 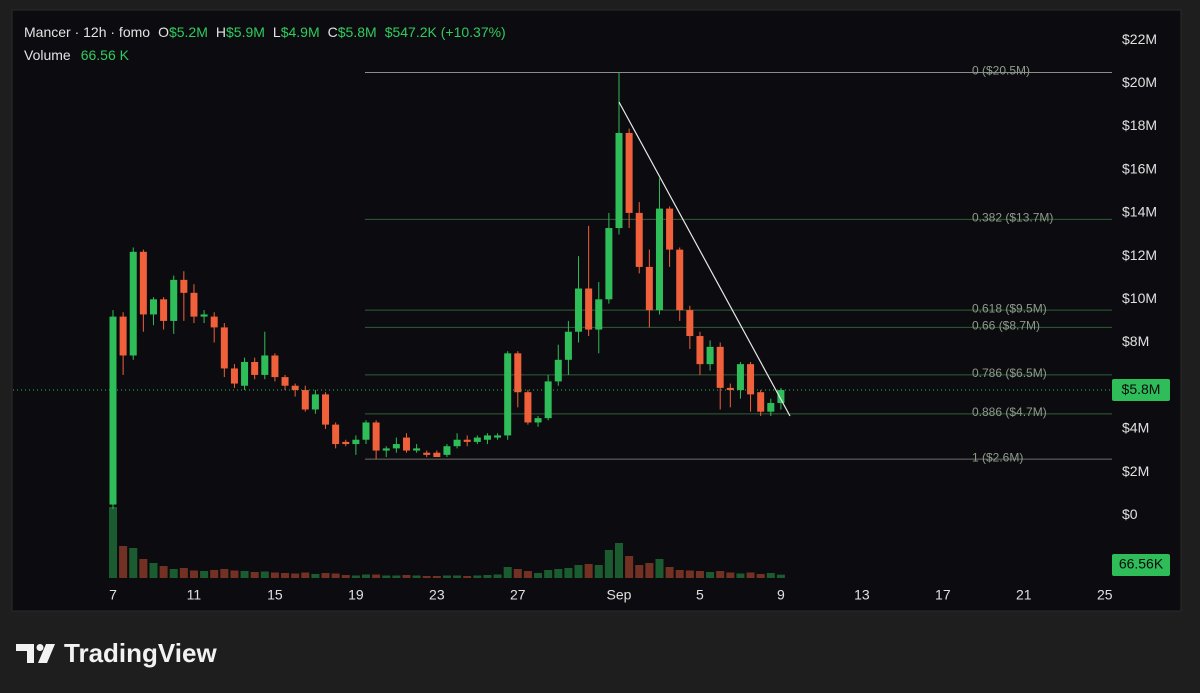 What do you see at coordinates (997, 457) in the screenshot?
I see `fib-label: 1 ($2.6M)` at bounding box center [997, 457].